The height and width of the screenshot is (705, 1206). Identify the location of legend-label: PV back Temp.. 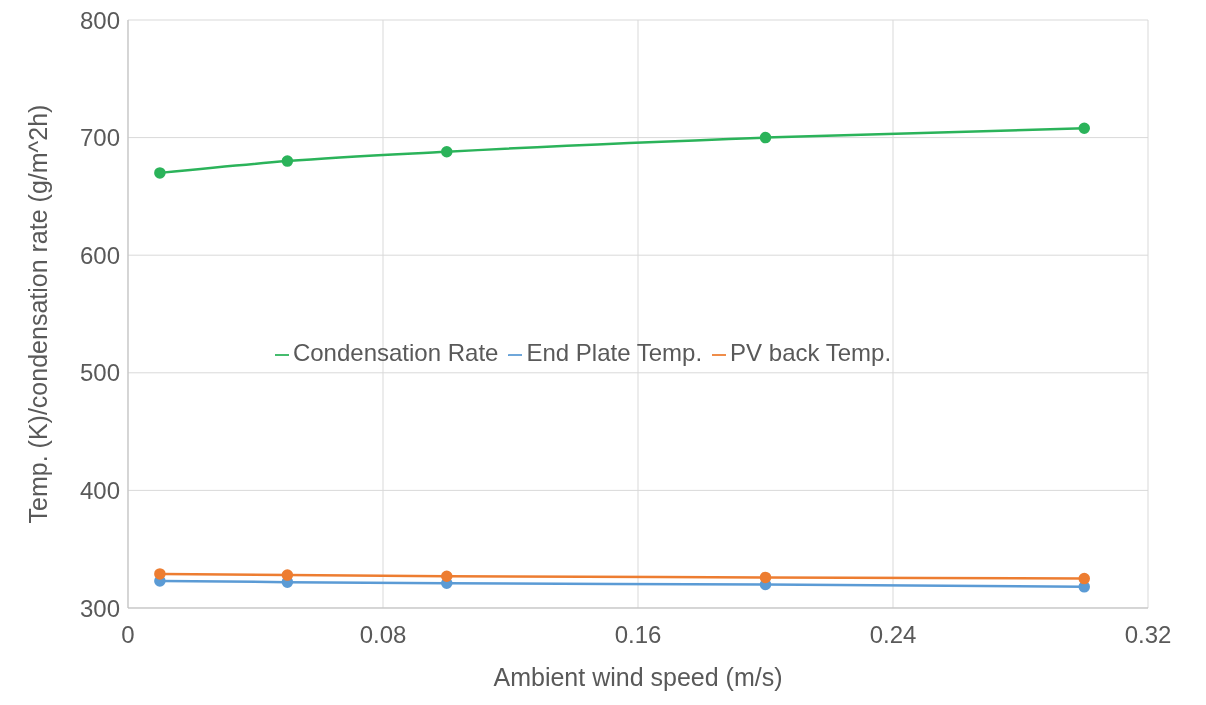
(811, 352).